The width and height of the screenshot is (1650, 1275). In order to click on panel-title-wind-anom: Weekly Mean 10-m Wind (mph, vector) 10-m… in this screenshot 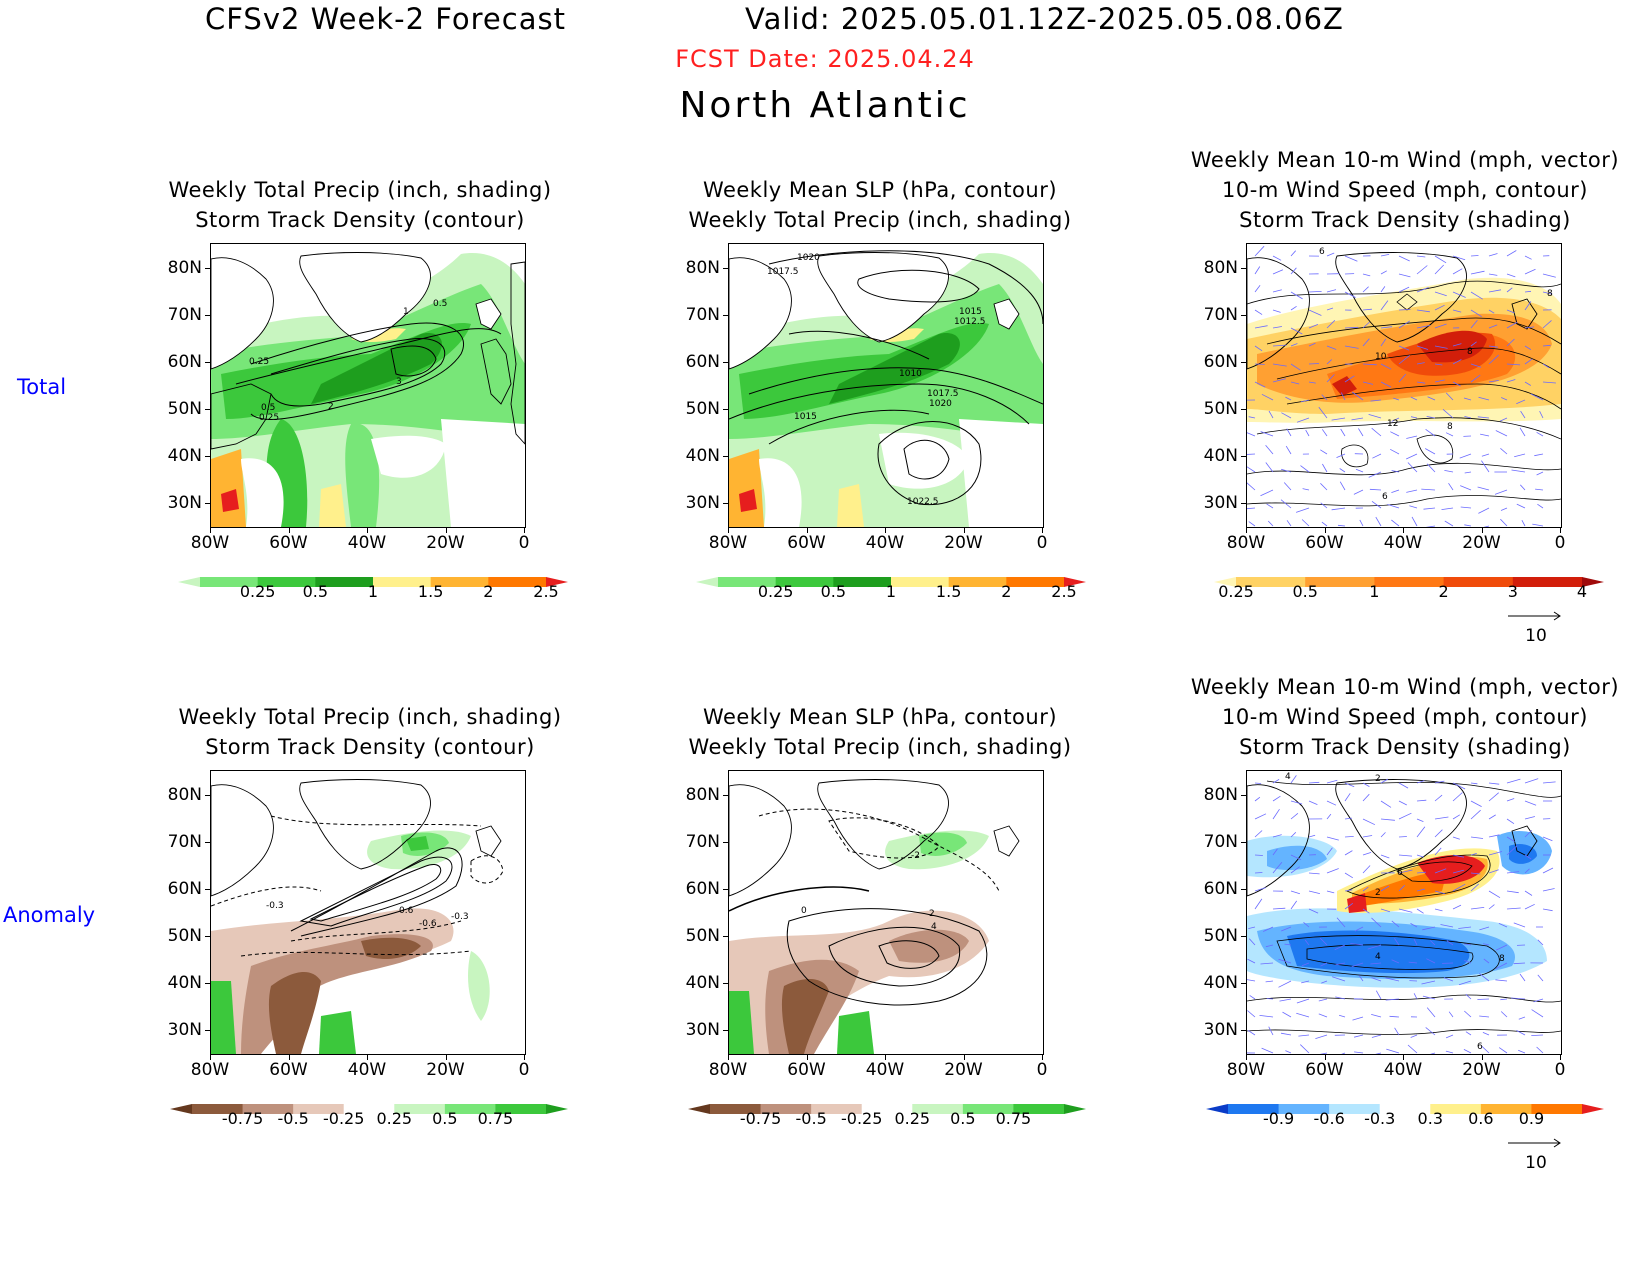, I will do `click(1405, 717)`.